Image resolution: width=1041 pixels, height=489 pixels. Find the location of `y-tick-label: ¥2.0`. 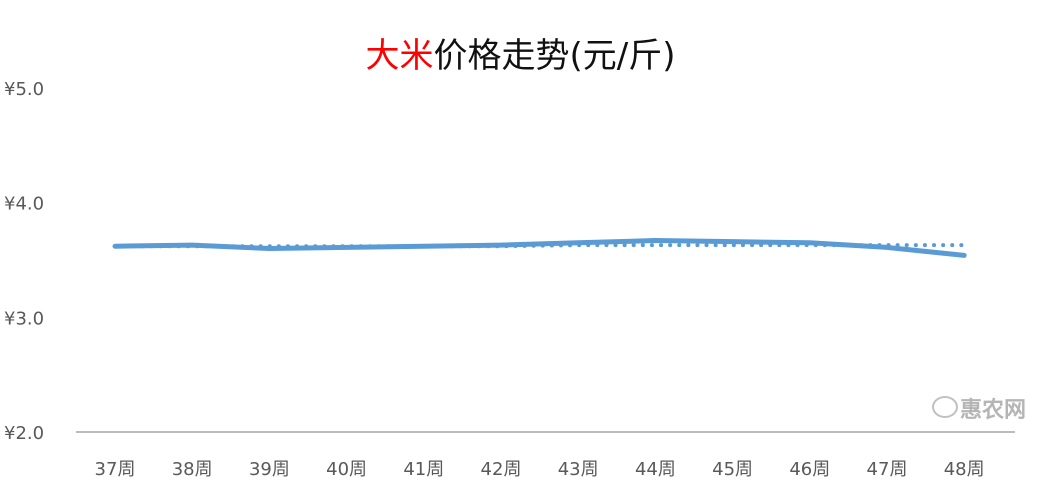

y-tick-label: ¥2.0 is located at coordinates (24, 433).